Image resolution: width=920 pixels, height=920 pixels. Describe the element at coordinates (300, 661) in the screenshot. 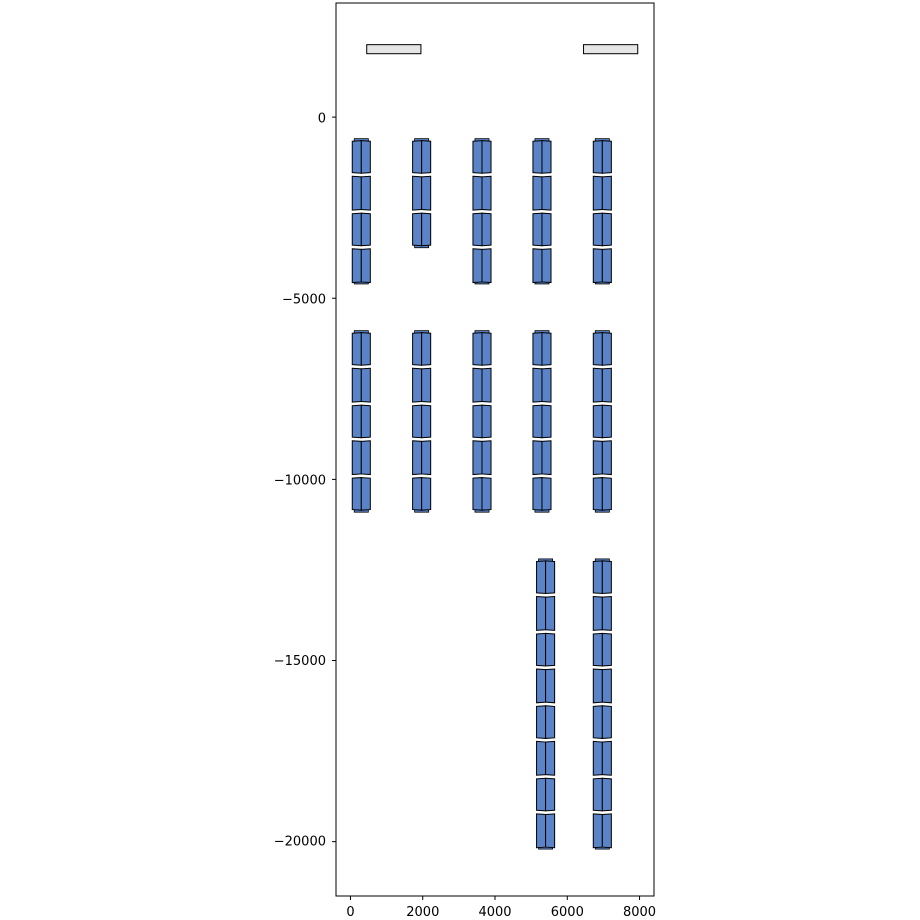

I see `y-tick-label: −15000` at that location.